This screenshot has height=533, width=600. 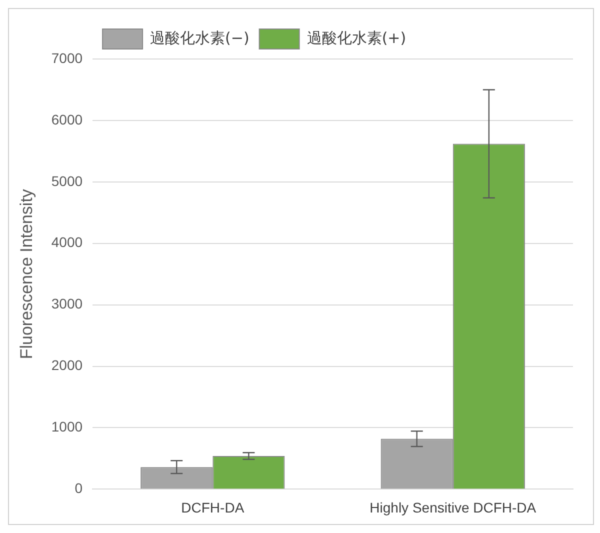 What do you see at coordinates (67, 242) in the screenshot?
I see `y-tick-label: 4000` at bounding box center [67, 242].